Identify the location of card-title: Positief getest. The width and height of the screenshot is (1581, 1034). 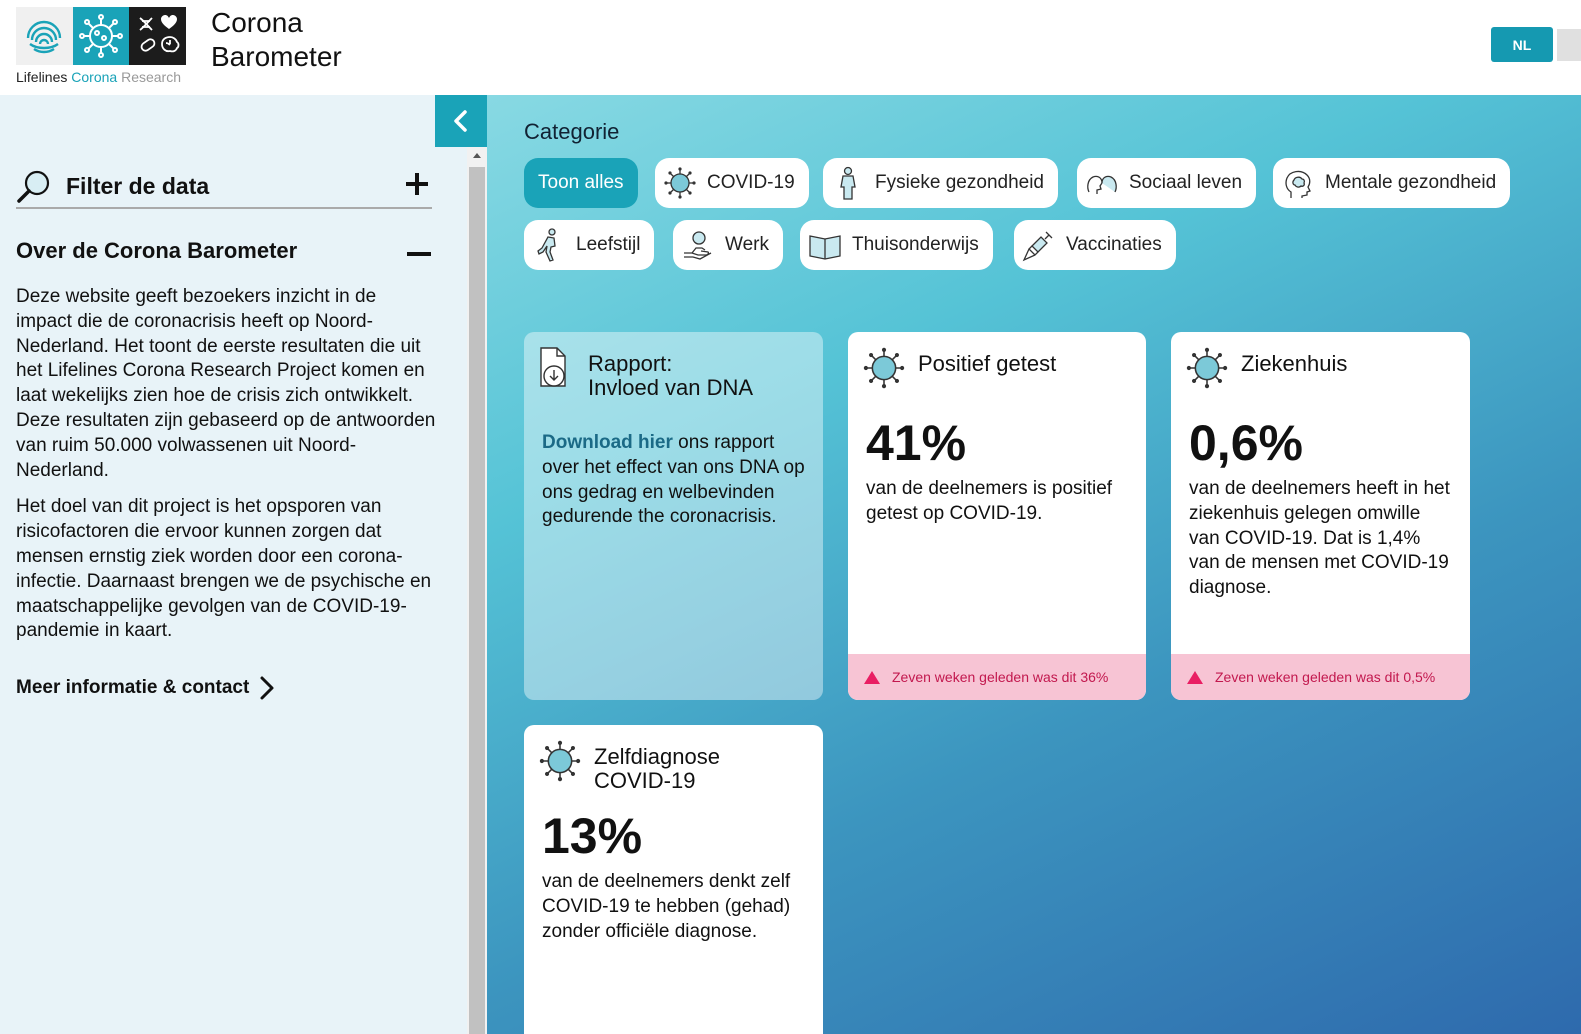
(987, 363).